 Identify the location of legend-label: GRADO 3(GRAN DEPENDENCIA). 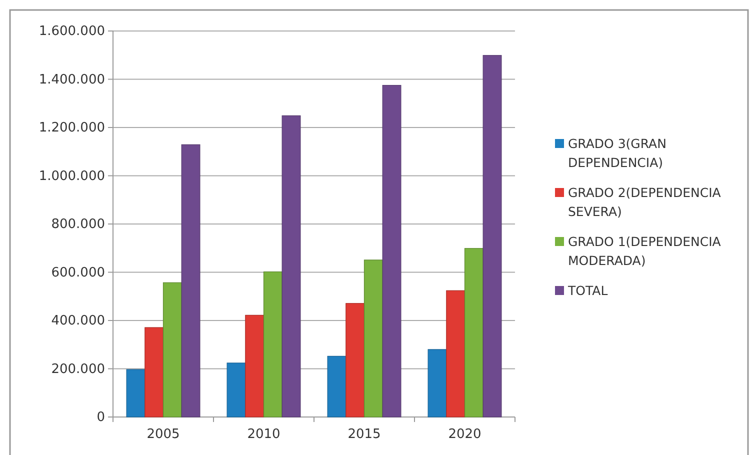
(617, 153).